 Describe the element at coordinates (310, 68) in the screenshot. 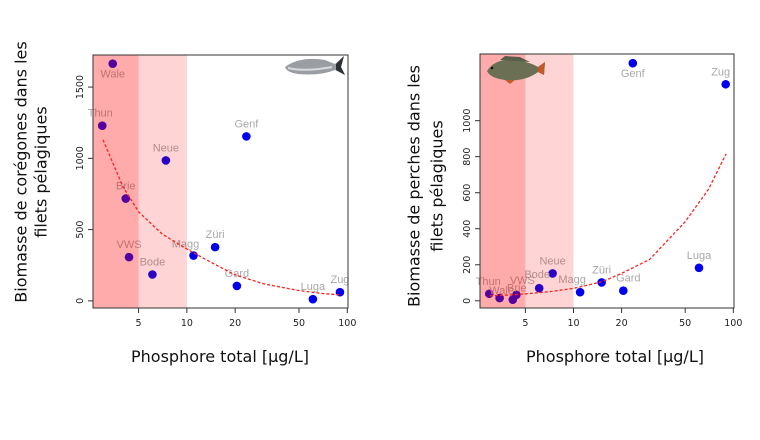

I see `fish-belly` at that location.